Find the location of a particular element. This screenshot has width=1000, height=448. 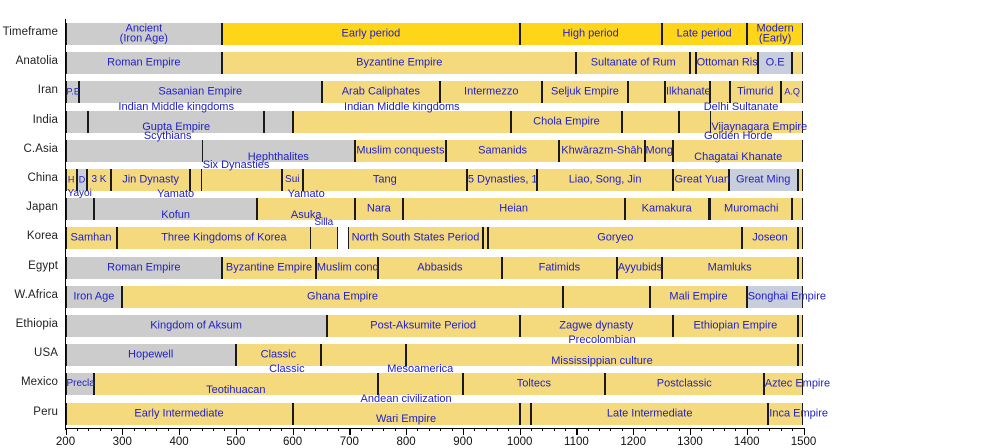

timeline-segment: Ghana Empire is located at coordinates (342, 296).